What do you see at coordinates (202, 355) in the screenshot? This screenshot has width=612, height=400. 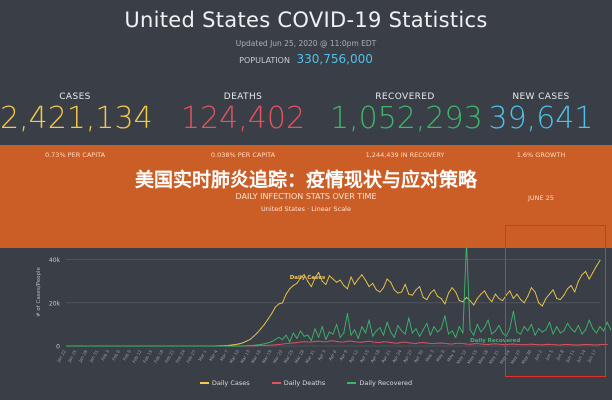 I see `x-tick-label: Mar 1` at bounding box center [202, 355].